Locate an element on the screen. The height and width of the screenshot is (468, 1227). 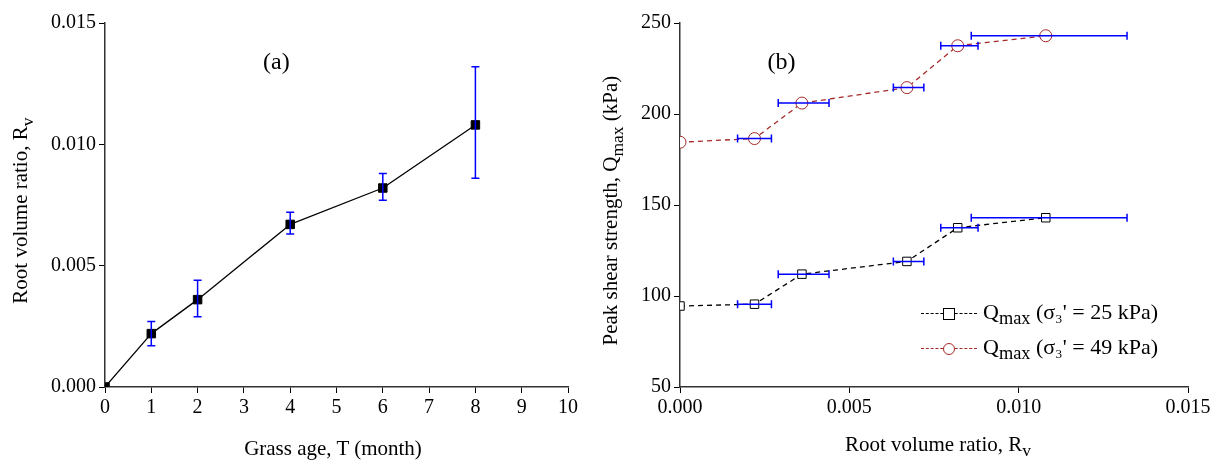
y-tick-label: 0.010 is located at coordinates (73, 142).